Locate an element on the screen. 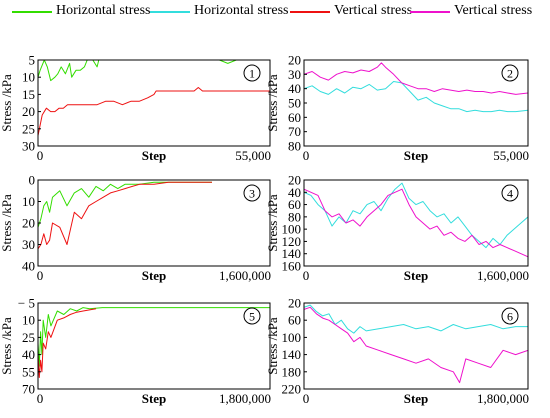 Image resolution: width=550 pixels, height=418 pixels. y-tick-label-1-3: 15 is located at coordinates (28, 94).